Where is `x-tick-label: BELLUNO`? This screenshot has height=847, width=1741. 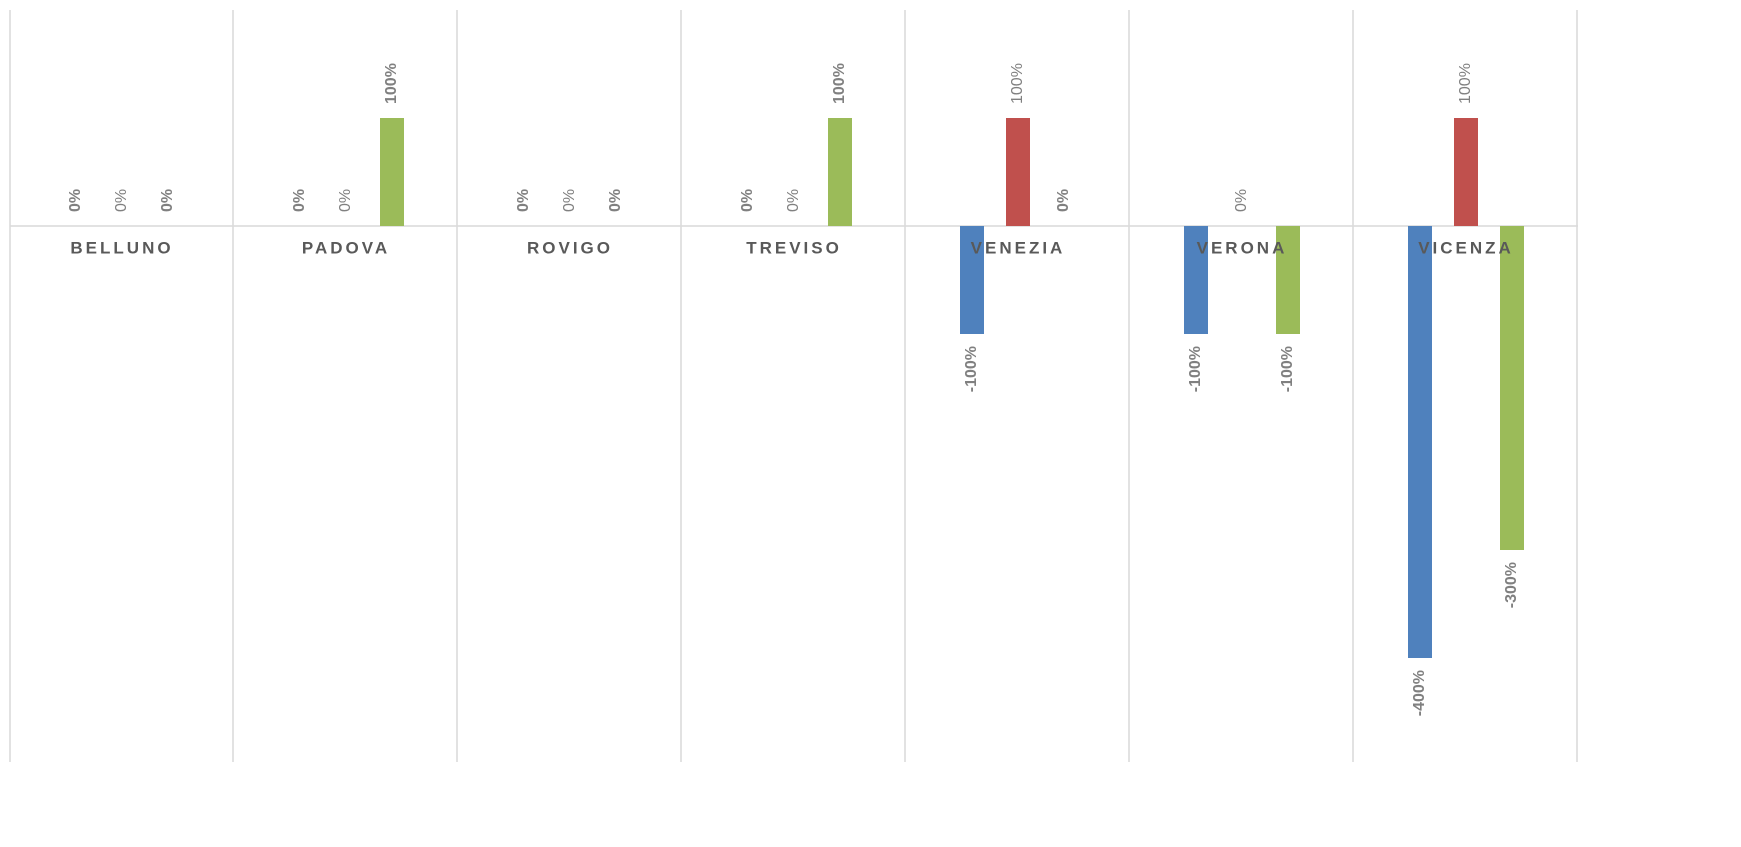 x-tick-label: BELLUNO is located at coordinates (121, 247).